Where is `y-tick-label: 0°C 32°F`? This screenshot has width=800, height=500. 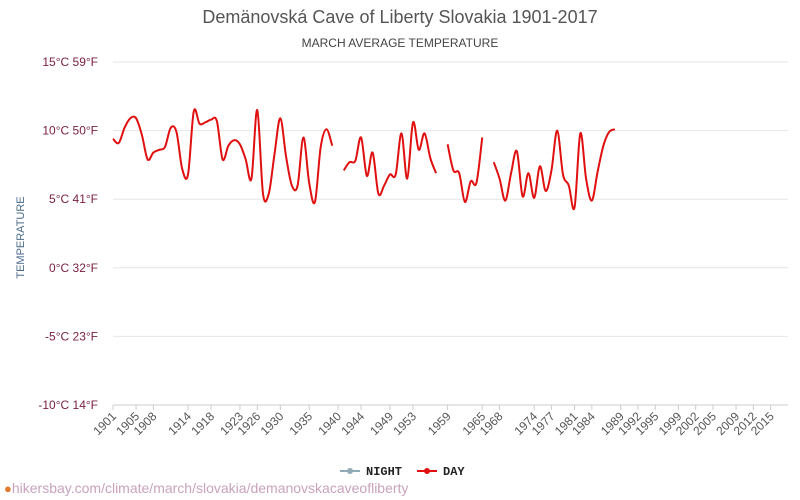 y-tick-label: 0°C 32°F is located at coordinates (73, 268).